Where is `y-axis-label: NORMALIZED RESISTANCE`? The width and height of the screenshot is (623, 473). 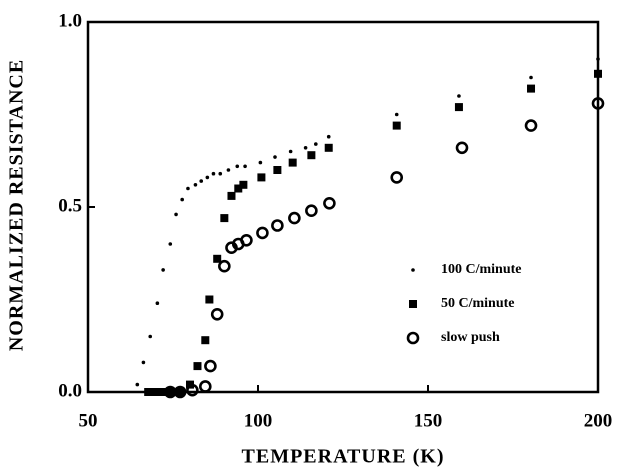
y-axis-label: NORMALIZED RESISTANCE is located at coordinates (17, 205).